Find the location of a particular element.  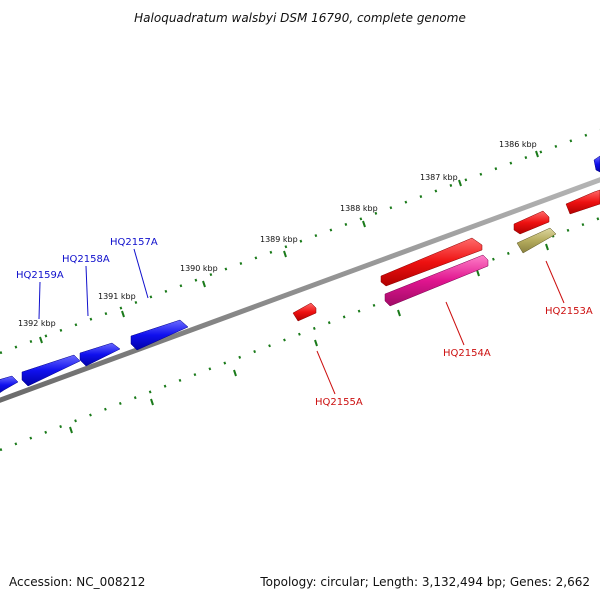

leader-hq2158a is located at coordinates (87, 291).